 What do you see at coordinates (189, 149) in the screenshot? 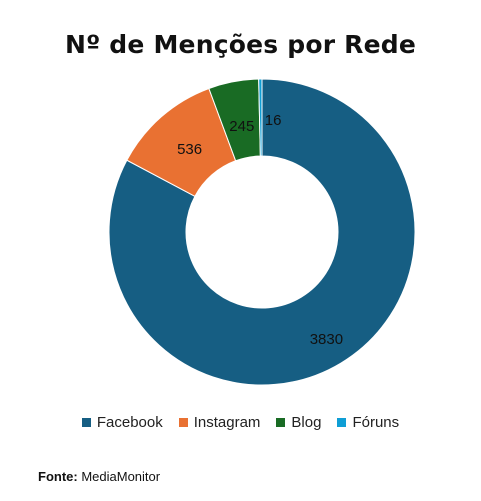
I see `data-label-instagram: 536` at bounding box center [189, 149].